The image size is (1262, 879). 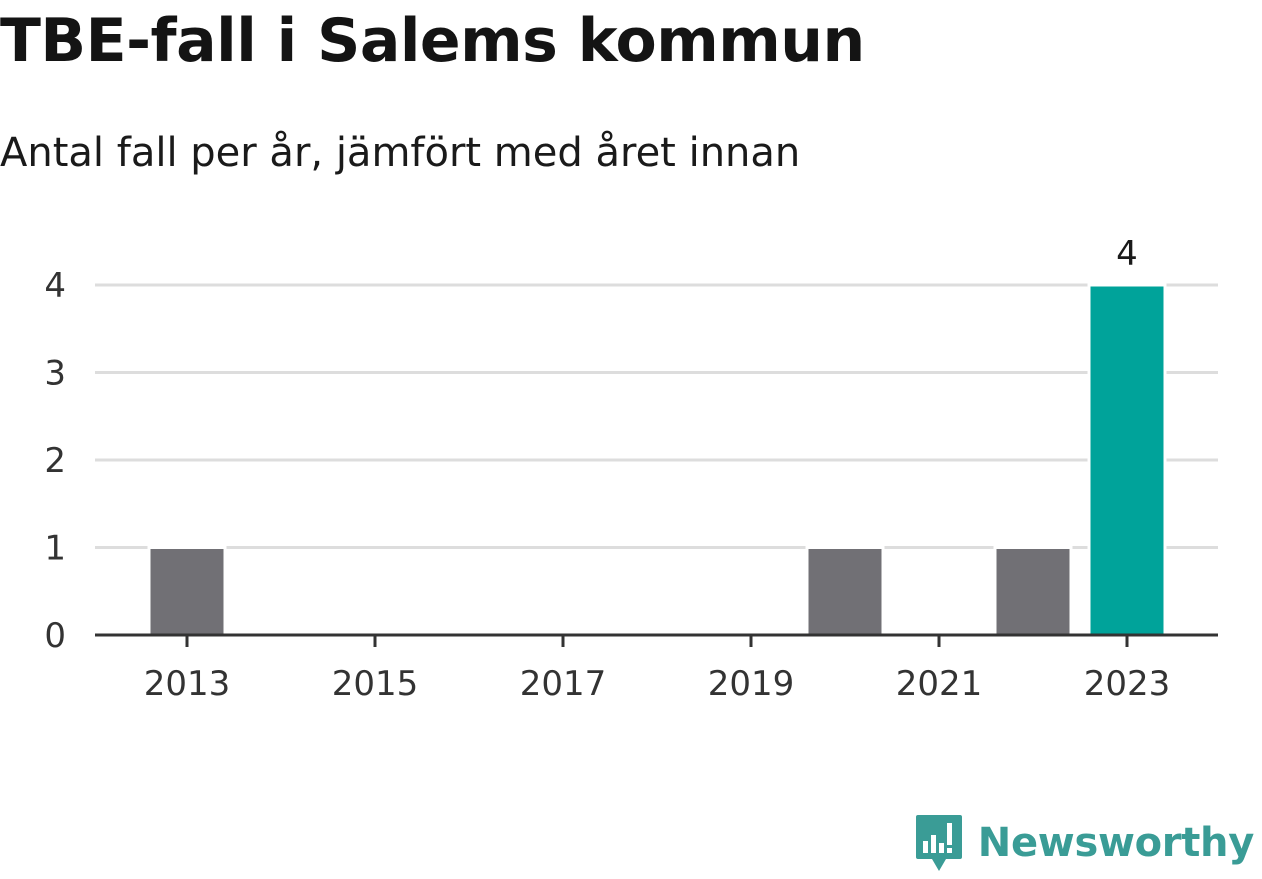 I want to click on x-tick-label: 2013, so click(x=187, y=684).